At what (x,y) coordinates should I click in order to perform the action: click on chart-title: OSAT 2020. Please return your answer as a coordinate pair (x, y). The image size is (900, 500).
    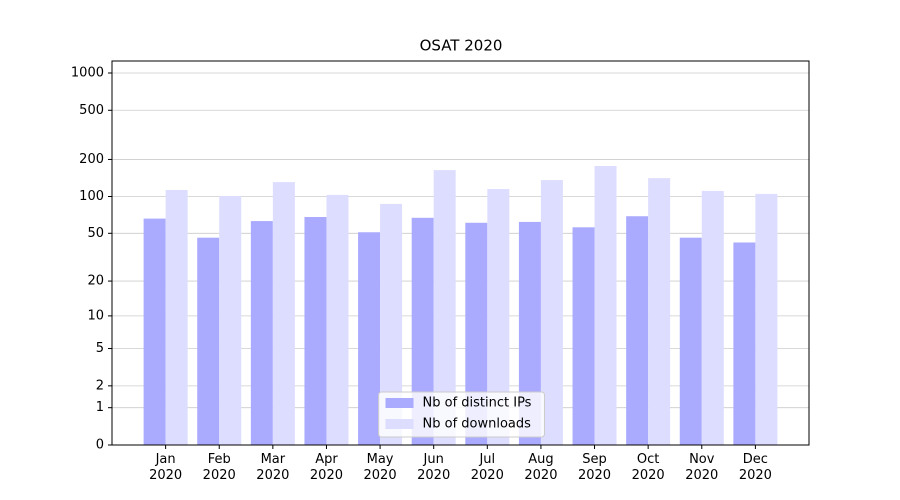
    Looking at the image, I should click on (461, 46).